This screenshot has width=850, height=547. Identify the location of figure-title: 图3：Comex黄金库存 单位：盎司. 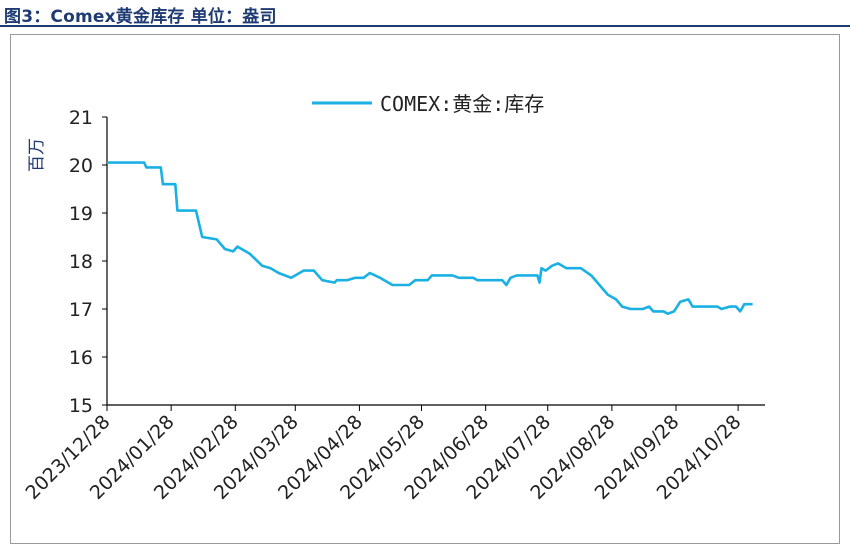
(140, 17).